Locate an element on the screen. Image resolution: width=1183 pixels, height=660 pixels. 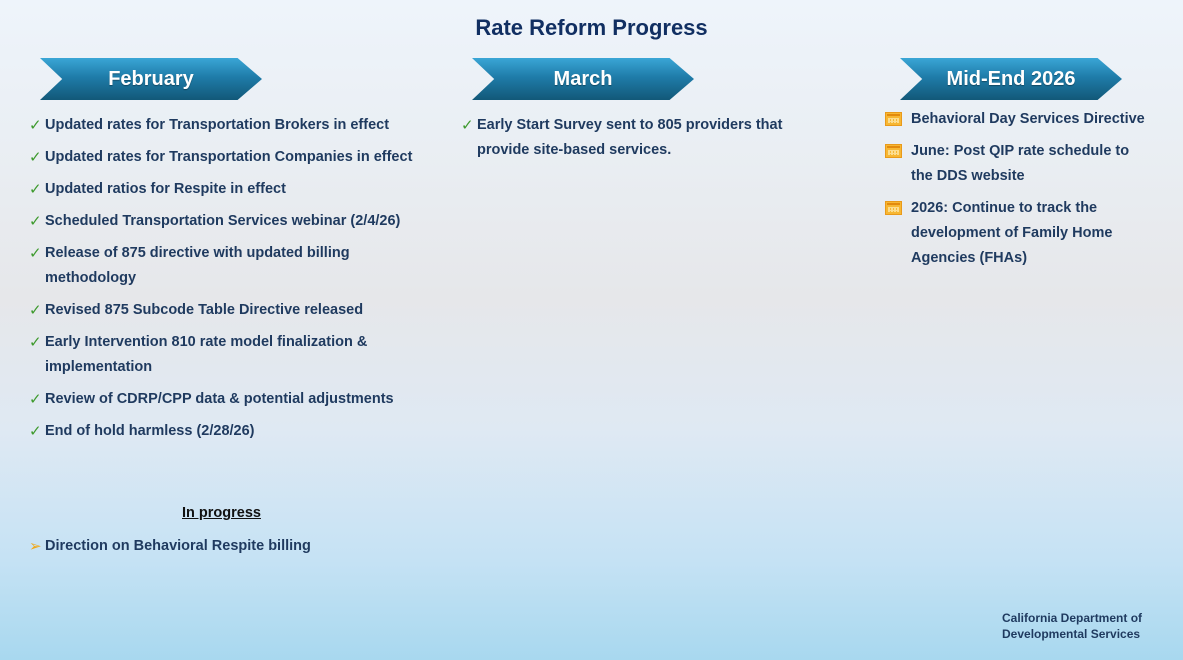
page-title: Rate Reform Progress is located at coordinates (591, 27).